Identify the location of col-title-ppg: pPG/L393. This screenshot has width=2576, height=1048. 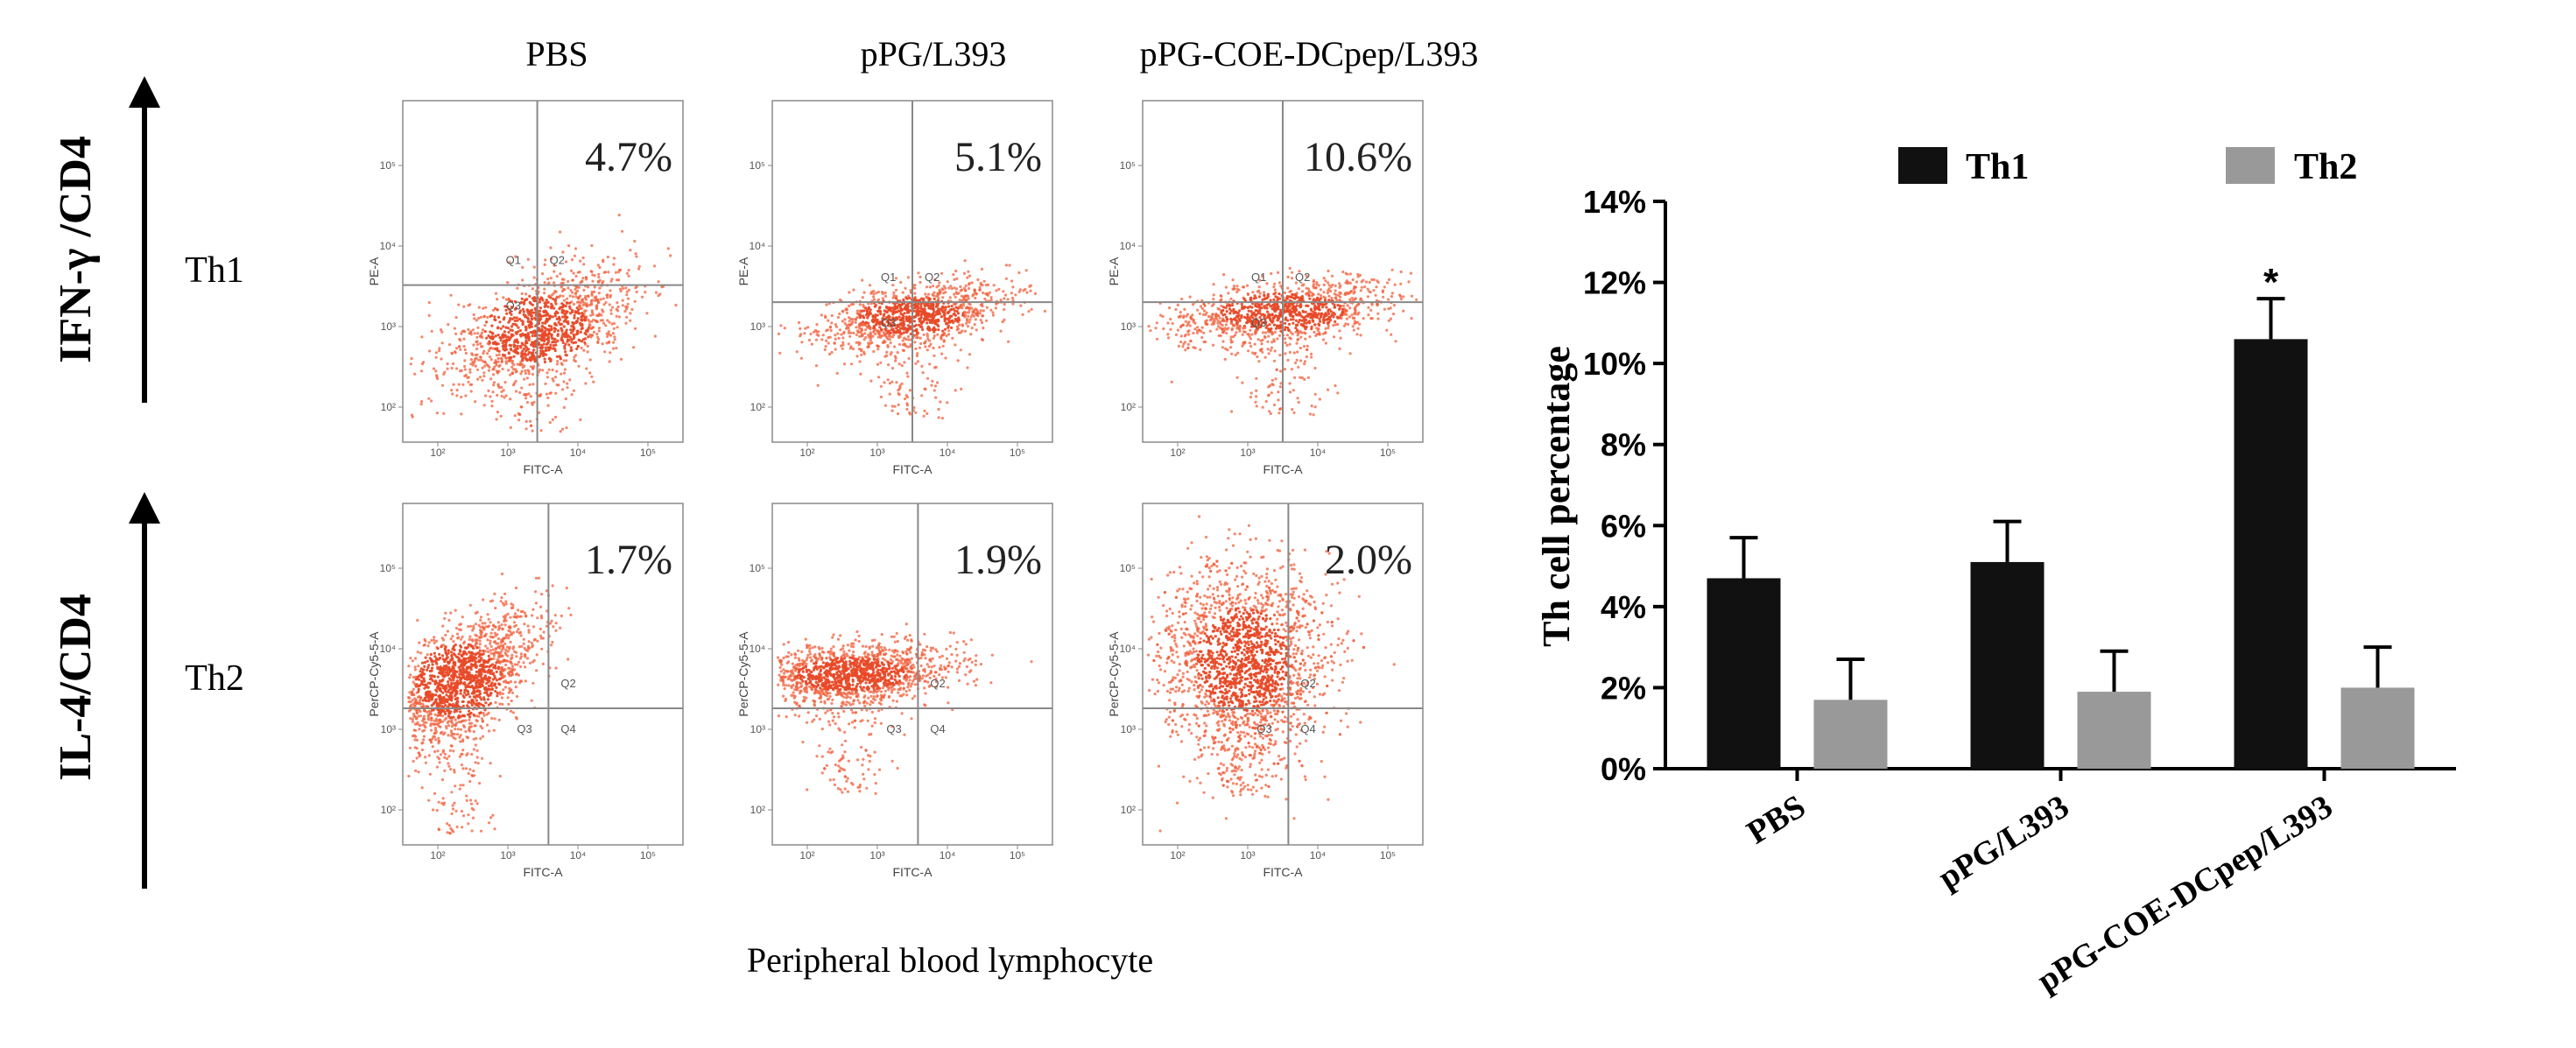
(934, 54).